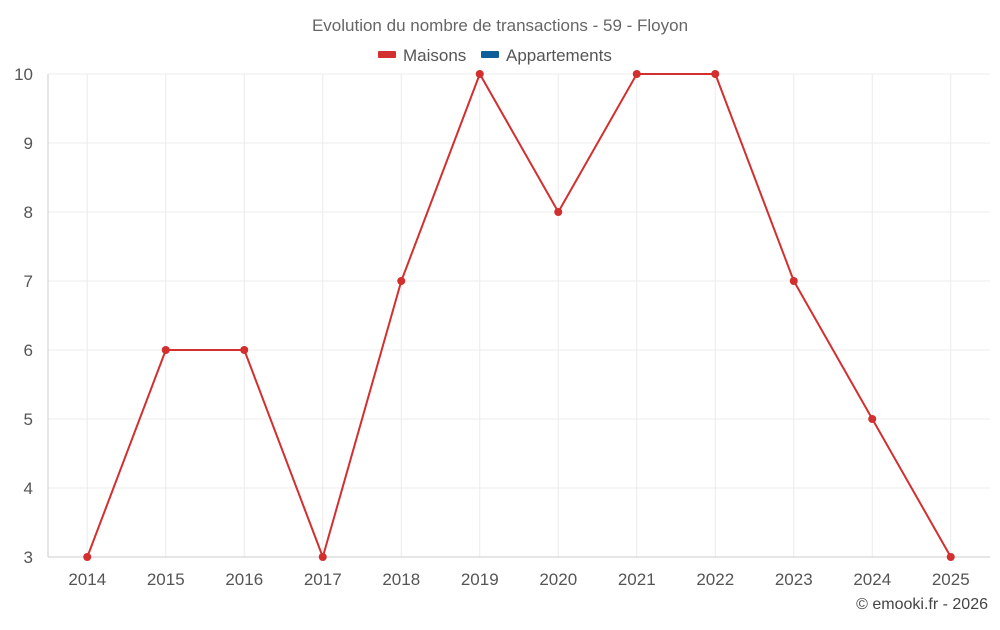 The width and height of the screenshot is (1000, 630). Describe the element at coordinates (322, 557) in the screenshot. I see `data-point-2017` at that location.